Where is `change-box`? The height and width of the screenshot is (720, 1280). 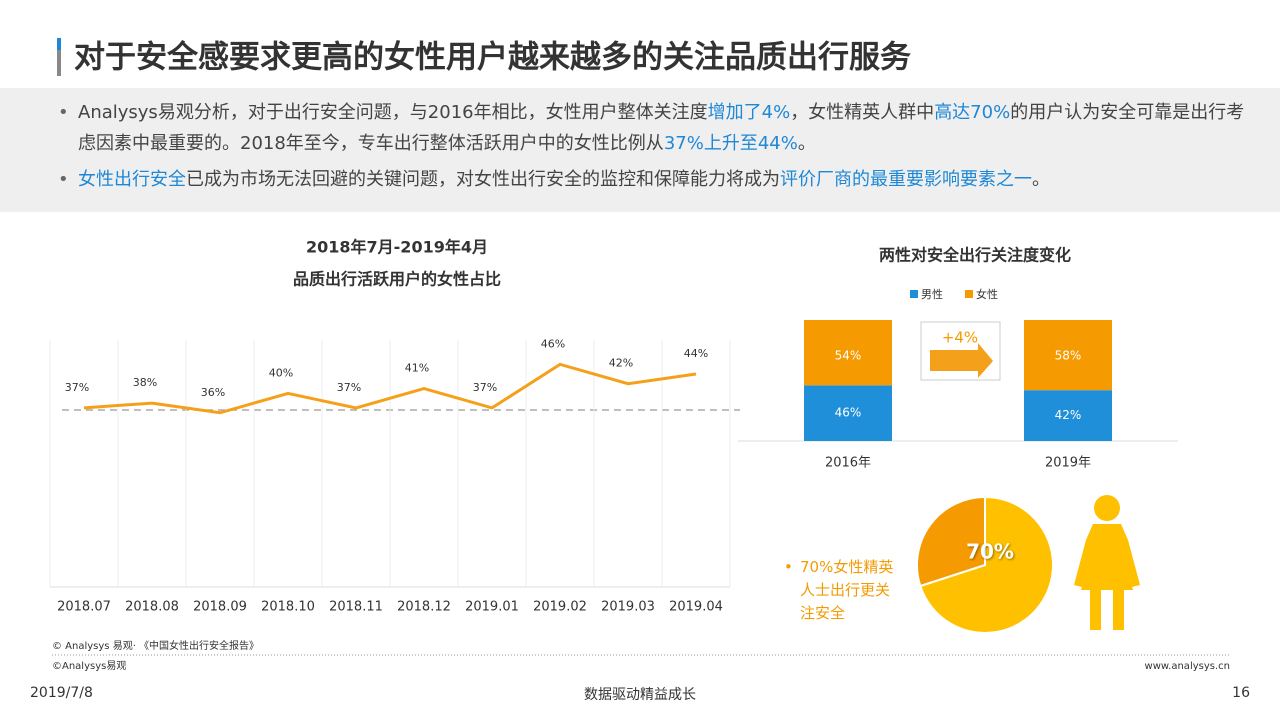 change-box is located at coordinates (960, 351).